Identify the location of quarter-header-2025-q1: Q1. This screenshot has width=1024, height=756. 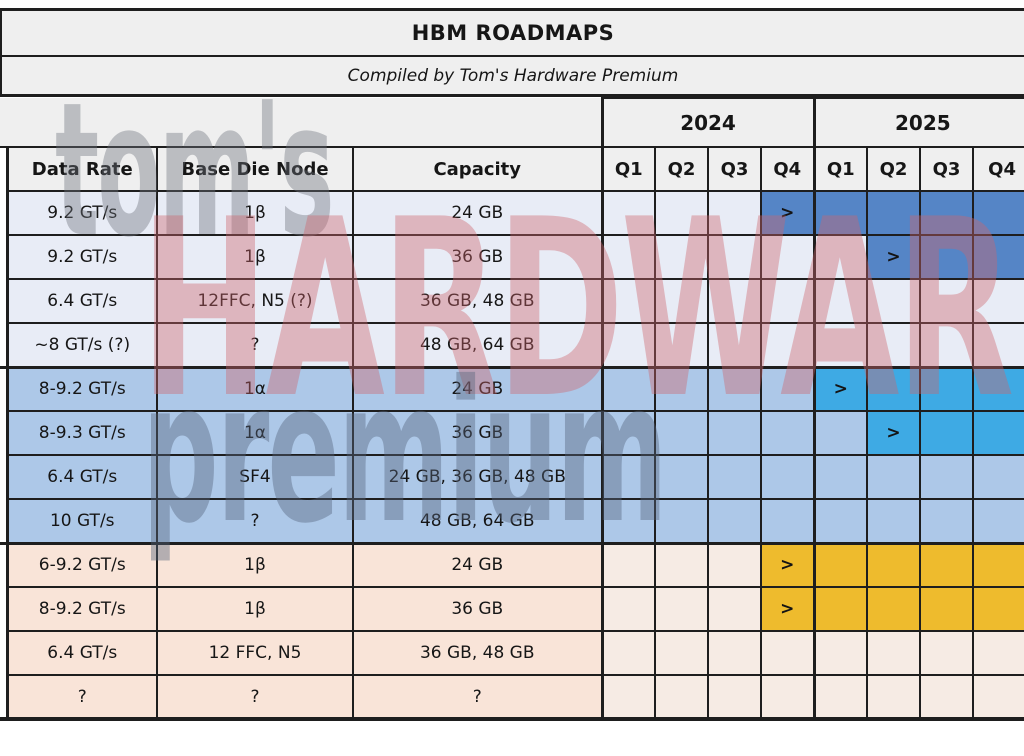
(840, 169).